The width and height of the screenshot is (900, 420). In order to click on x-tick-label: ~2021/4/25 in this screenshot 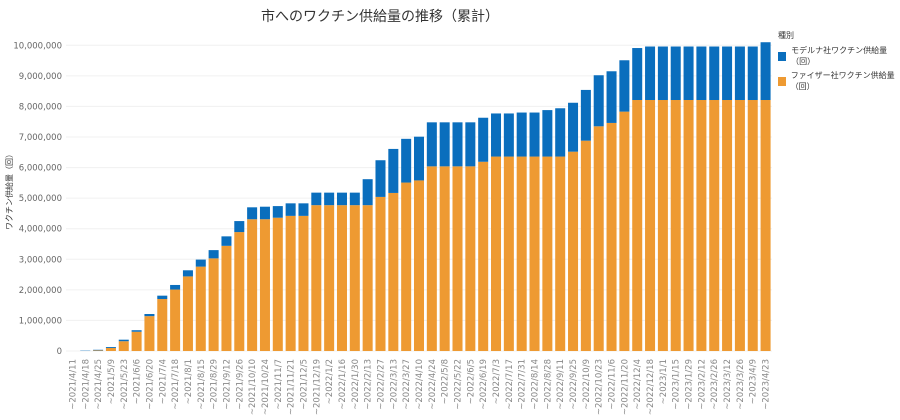, I will do `click(99, 384)`.